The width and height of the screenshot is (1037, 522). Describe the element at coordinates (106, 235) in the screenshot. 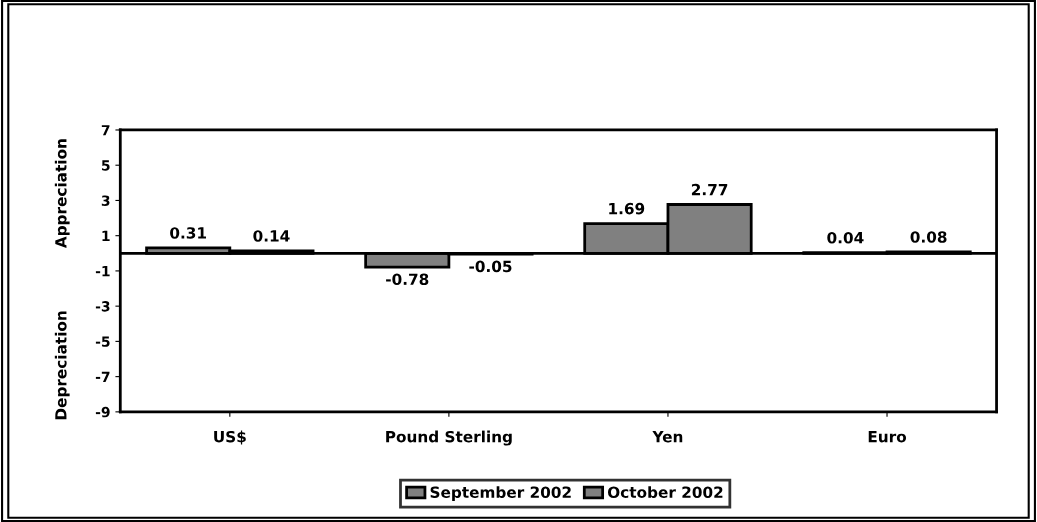

I see `y-tick-label: 1` at that location.